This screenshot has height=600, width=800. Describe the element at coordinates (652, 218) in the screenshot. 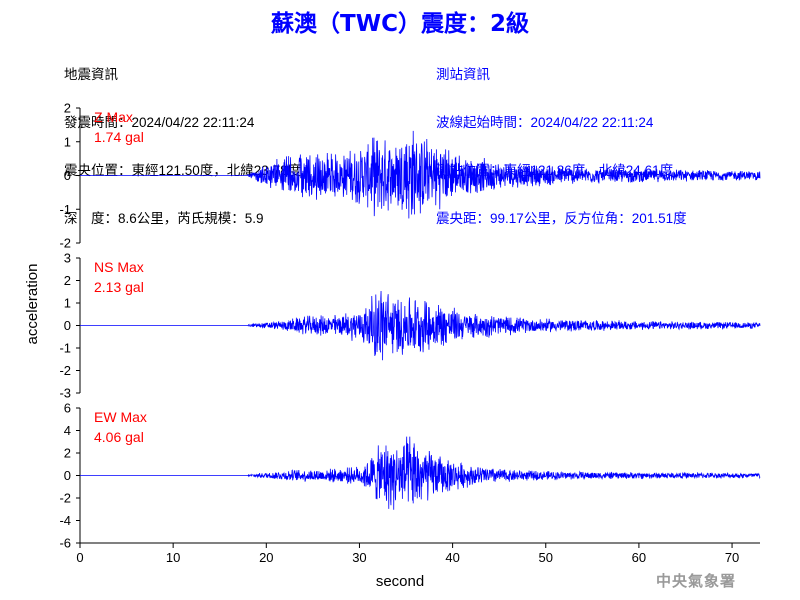

I see `back-azimuth-value: 201.51` at that location.